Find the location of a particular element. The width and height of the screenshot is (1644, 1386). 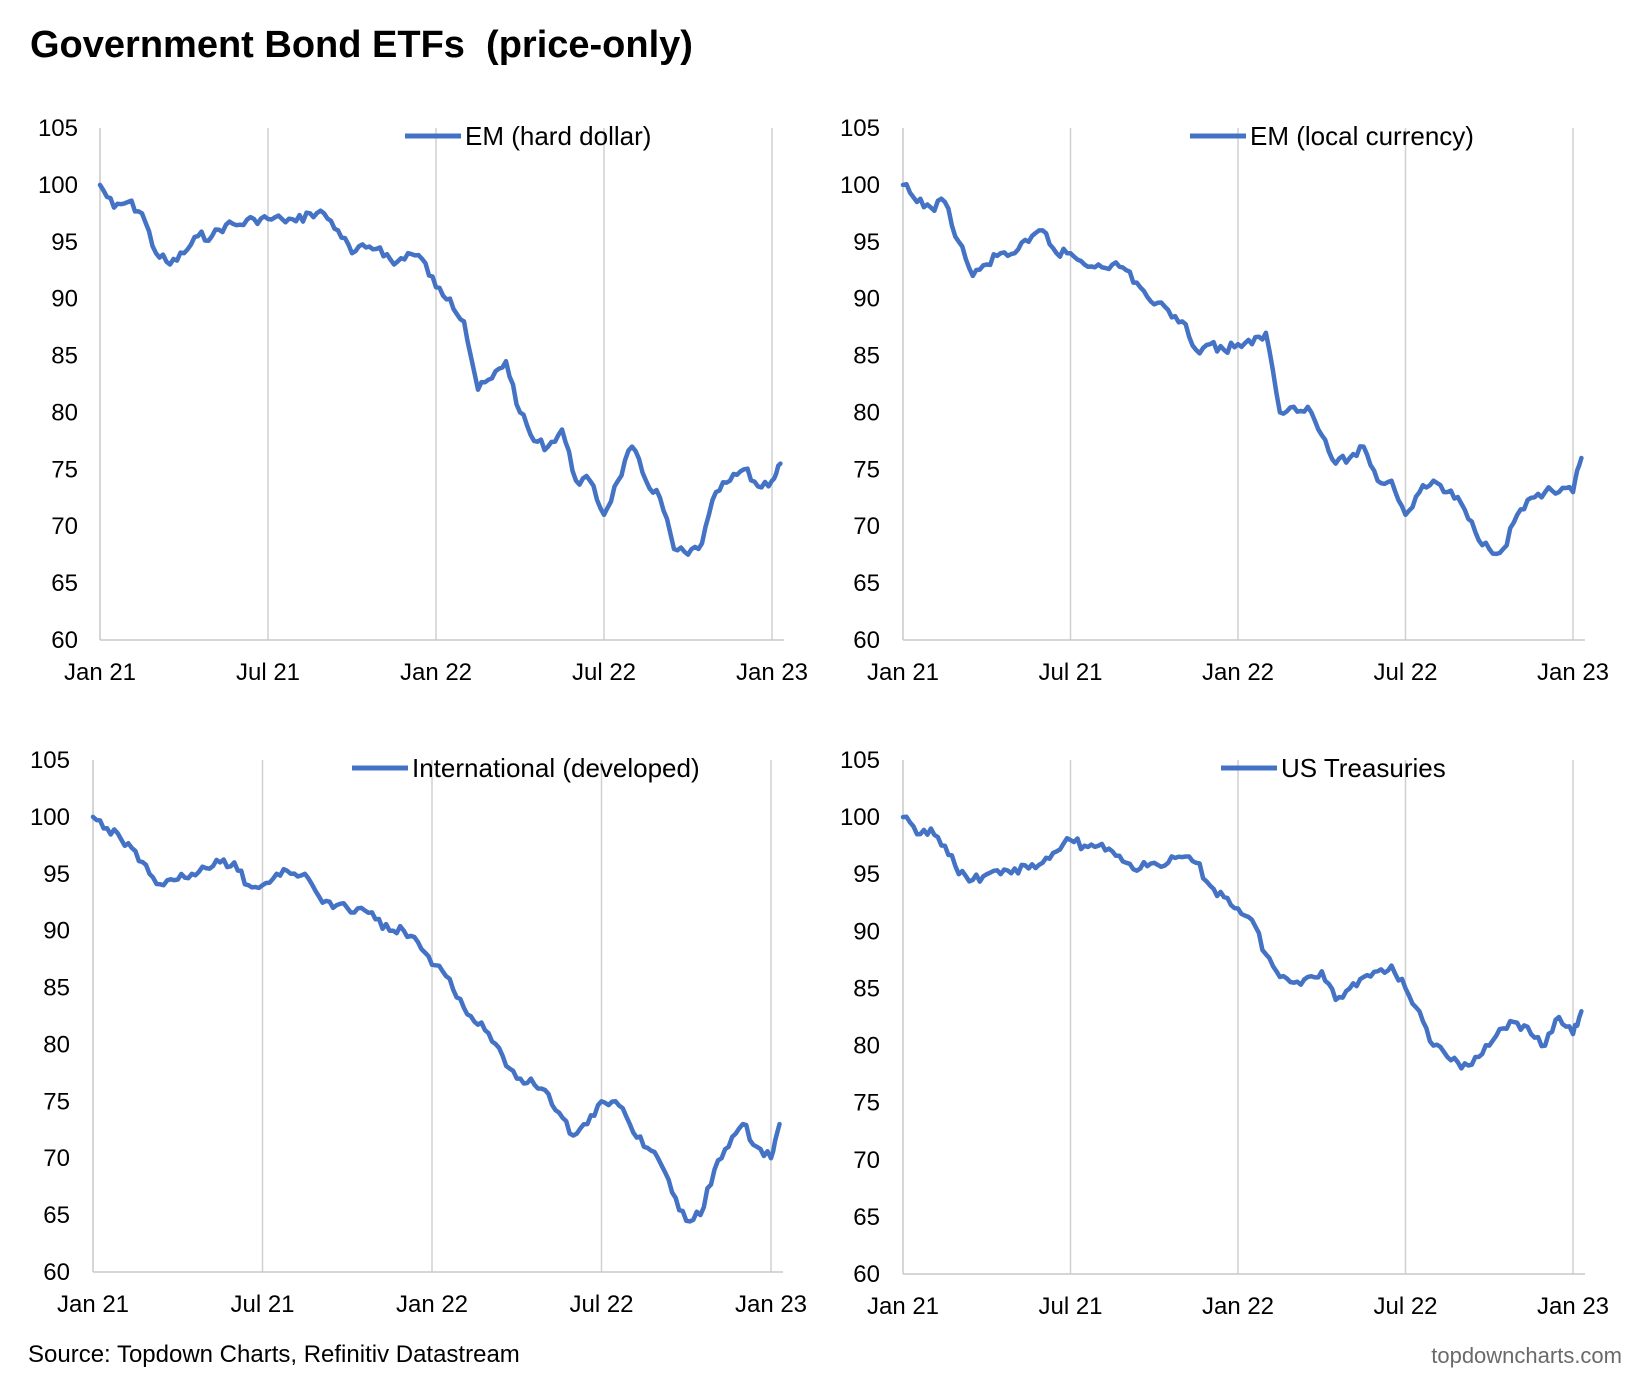

page-title: Government Bond ETFs (price-only) is located at coordinates (361, 45).